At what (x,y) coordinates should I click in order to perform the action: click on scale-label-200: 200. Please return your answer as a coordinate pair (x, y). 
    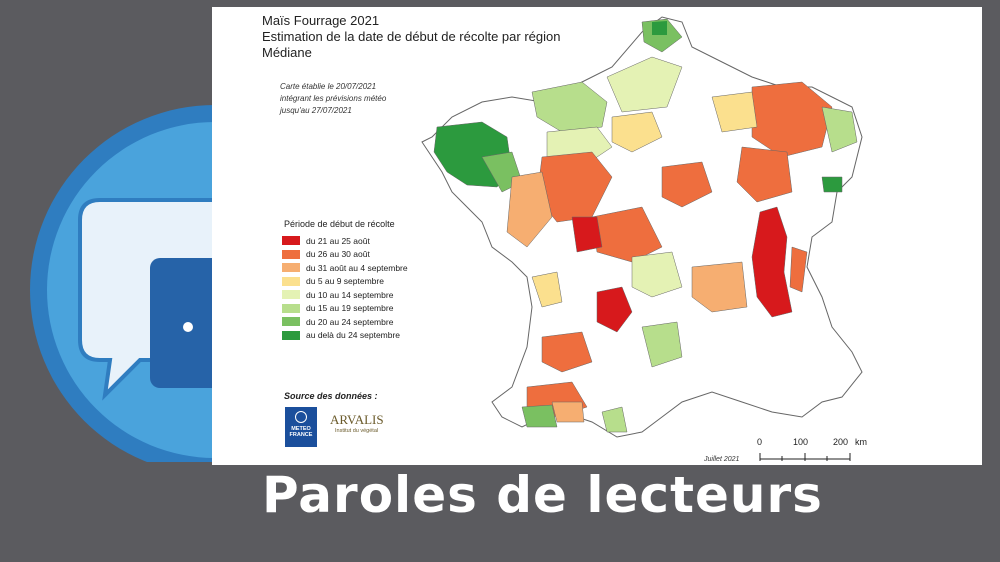
    Looking at the image, I should click on (841, 442).